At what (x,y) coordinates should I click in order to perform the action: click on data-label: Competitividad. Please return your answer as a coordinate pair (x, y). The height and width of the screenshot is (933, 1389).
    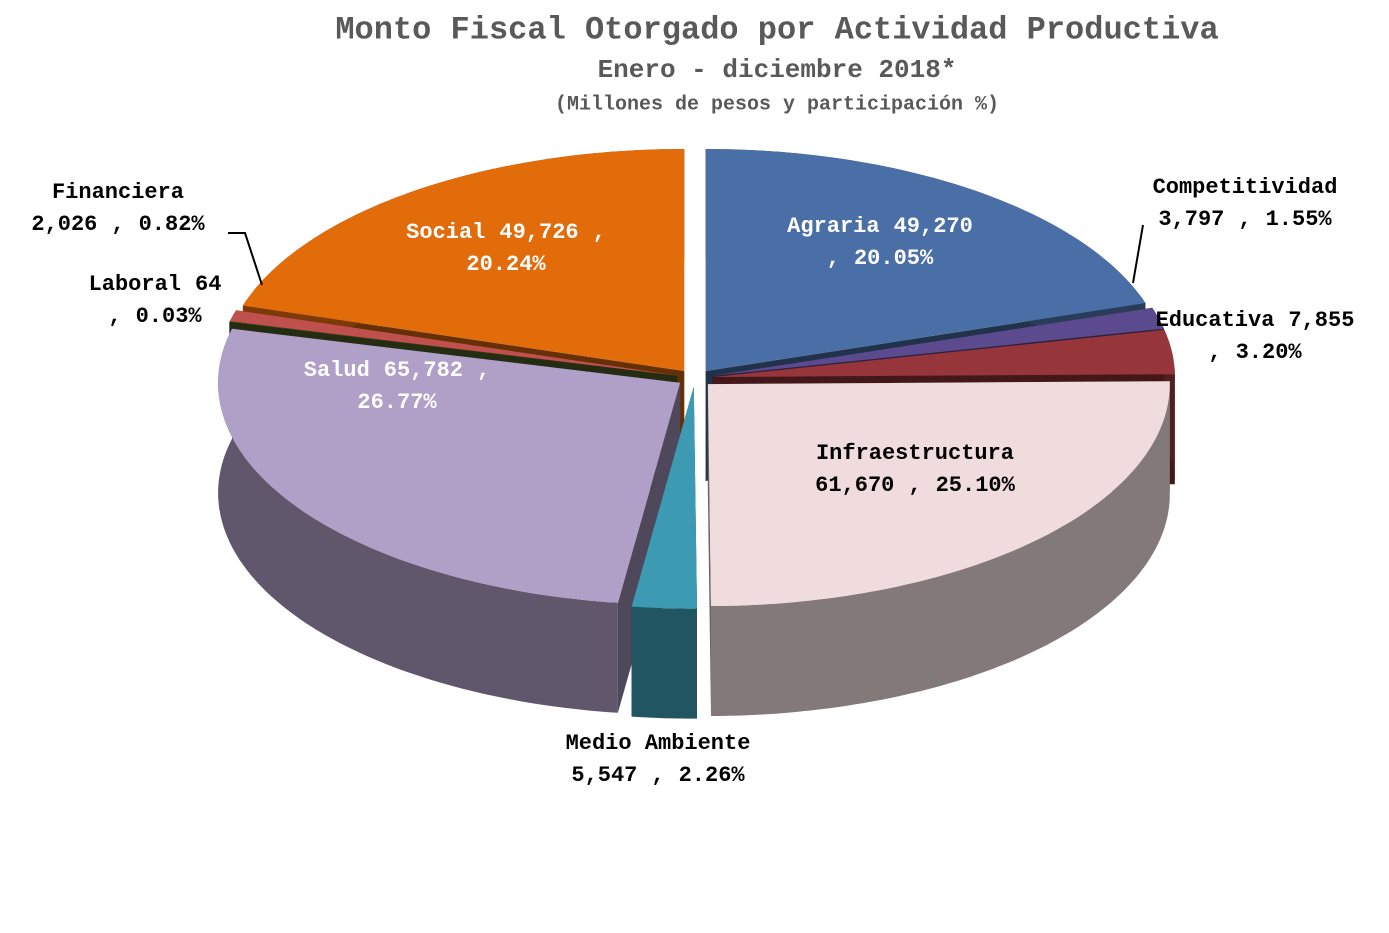
    Looking at the image, I should click on (1245, 187).